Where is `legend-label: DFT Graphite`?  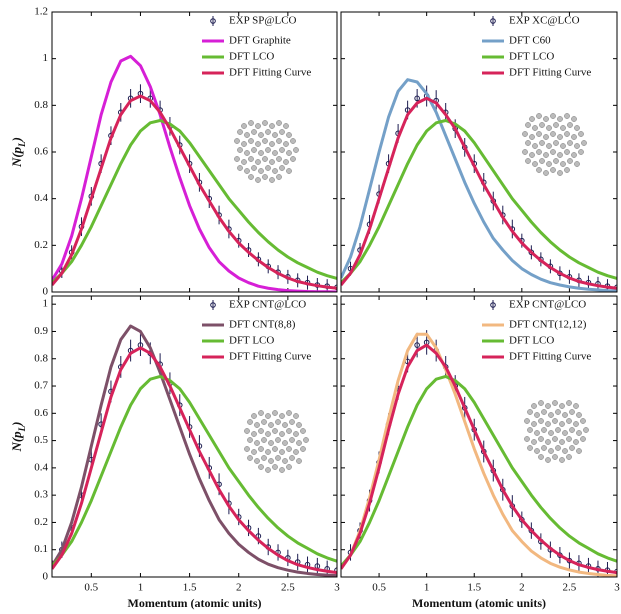
legend-label: DFT Graphite is located at coordinates (260, 41).